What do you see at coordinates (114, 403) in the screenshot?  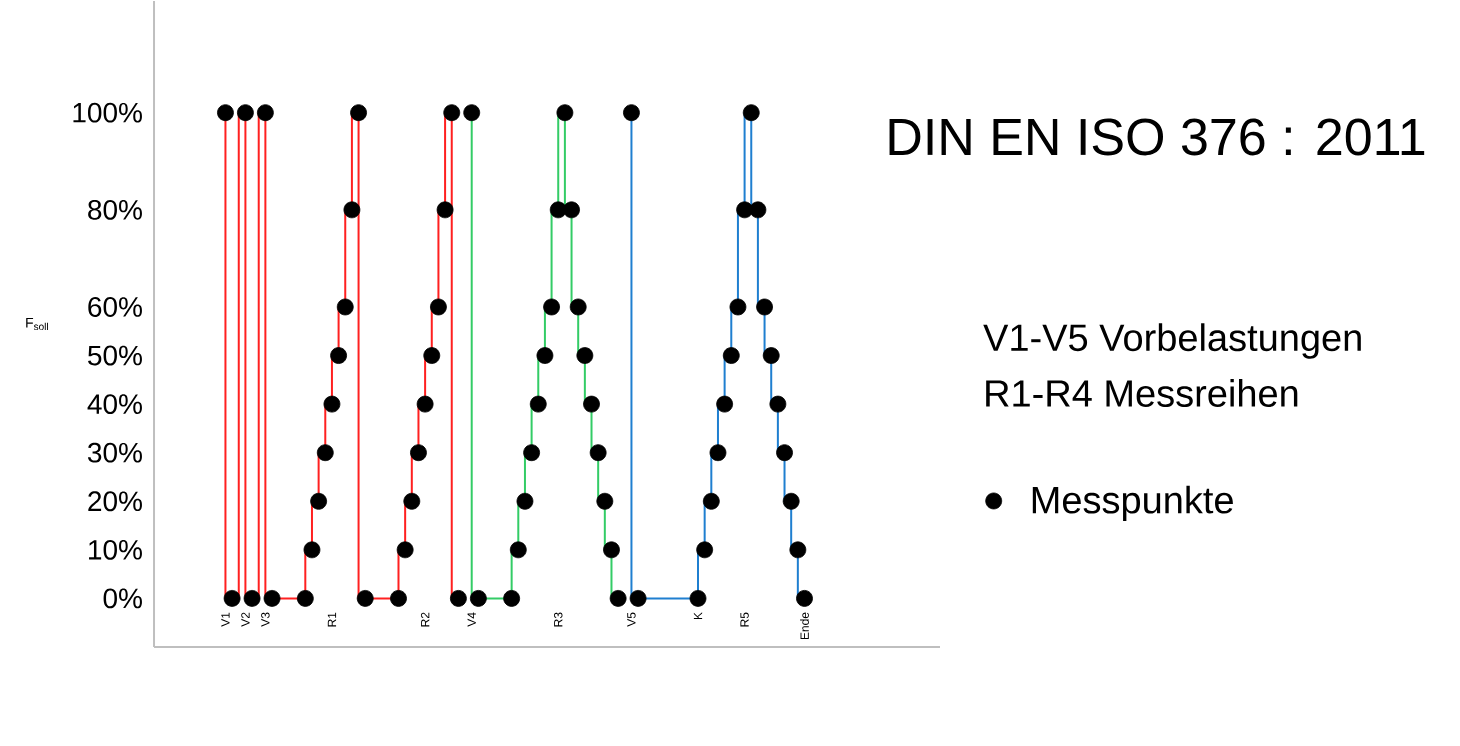 I see `y-tick-label: 40%` at bounding box center [114, 403].